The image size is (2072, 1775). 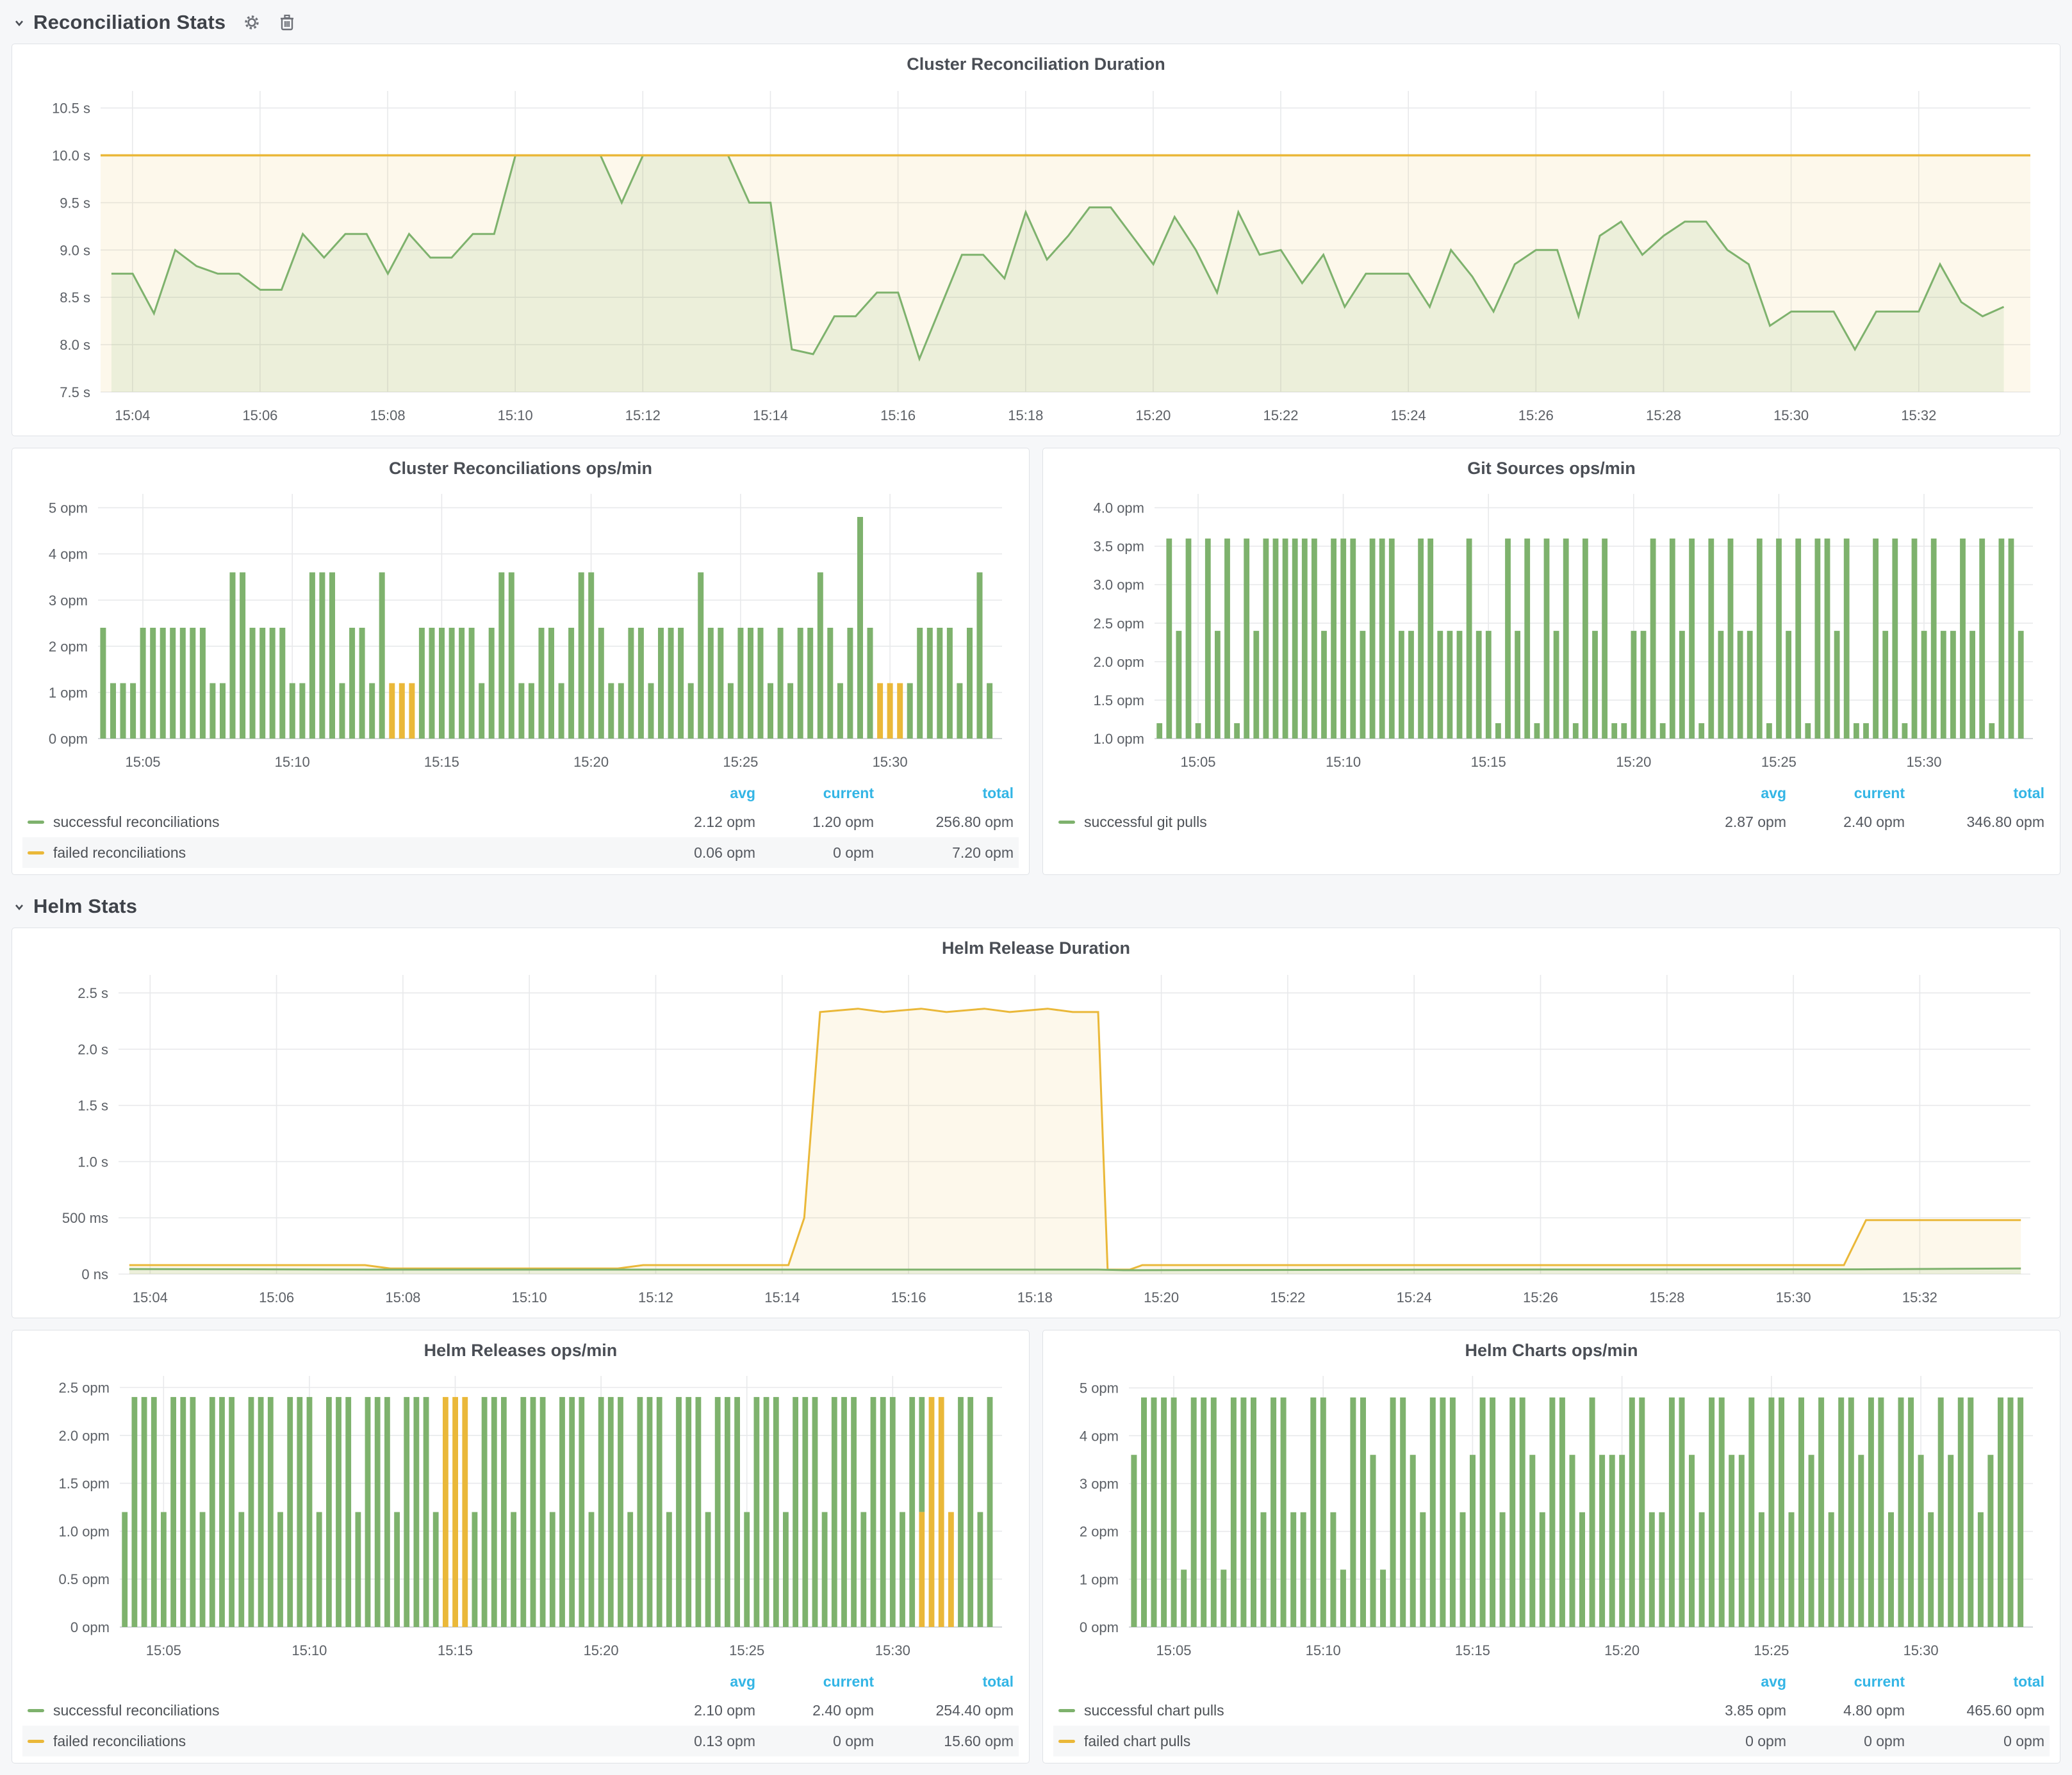 What do you see at coordinates (1036, 948) in the screenshot?
I see `panel-title: Helm Release Duration` at bounding box center [1036, 948].